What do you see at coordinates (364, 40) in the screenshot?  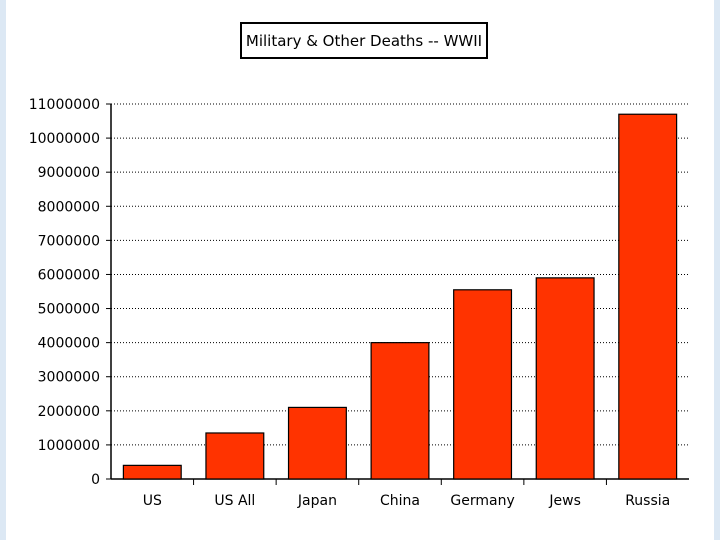 I see `chart-title: Military & Other Deaths -- WWII` at bounding box center [364, 40].